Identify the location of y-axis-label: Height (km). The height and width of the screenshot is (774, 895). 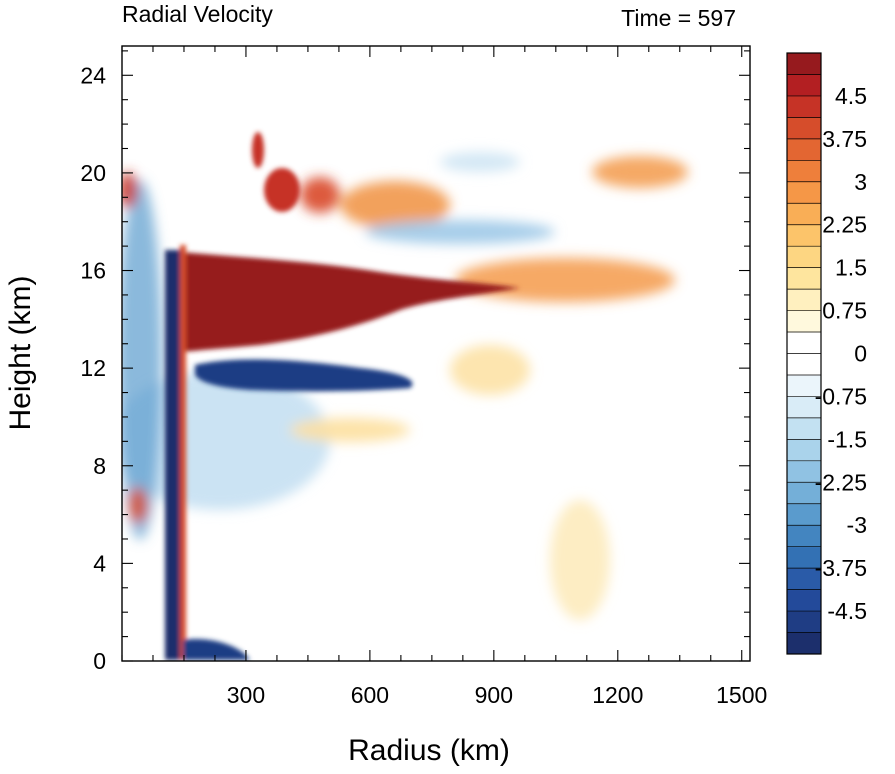
(20, 352).